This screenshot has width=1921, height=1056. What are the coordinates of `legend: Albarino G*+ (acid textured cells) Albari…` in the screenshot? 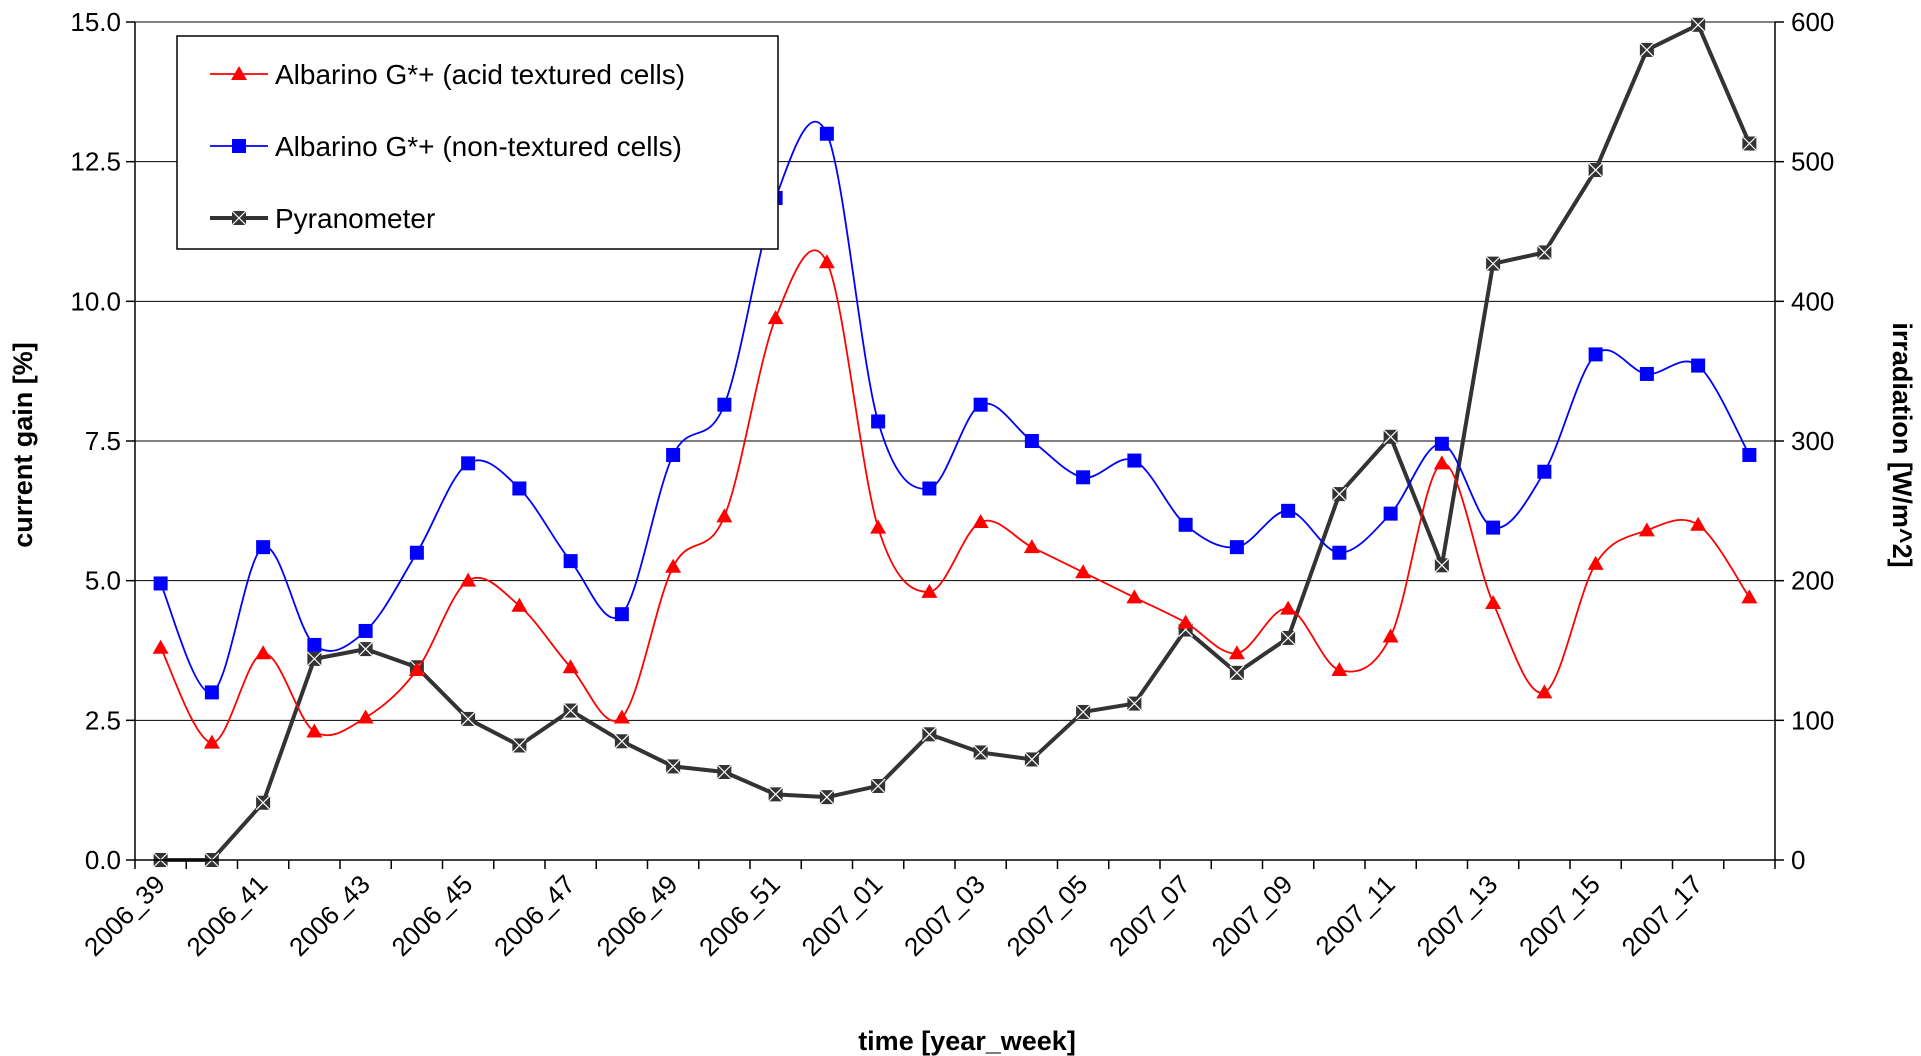 It's located at (477, 142).